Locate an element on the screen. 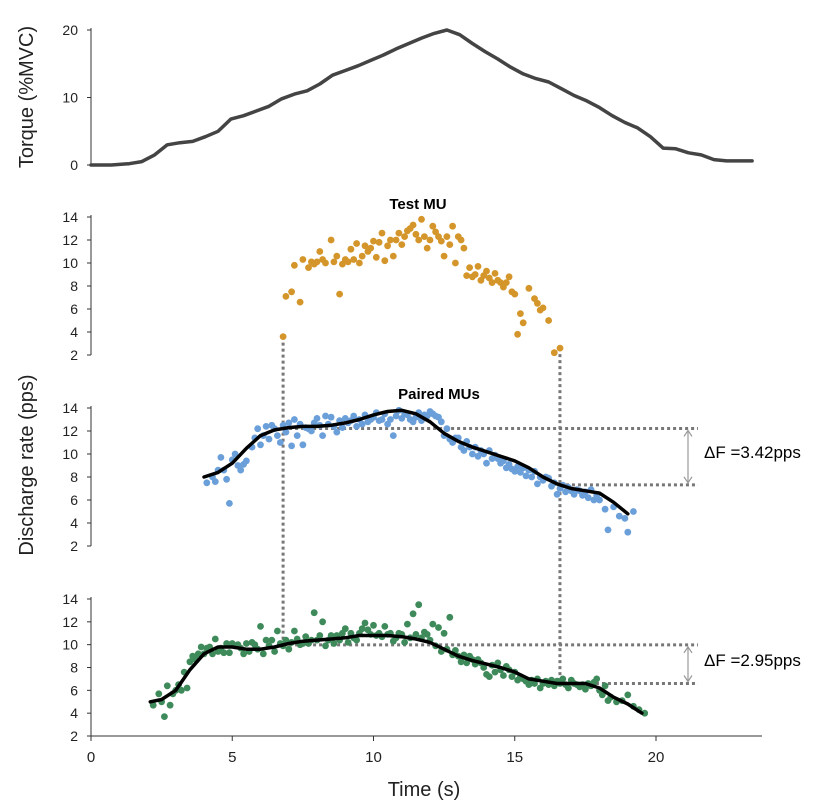  paired-mu-1-y-tick-label: 14 is located at coordinates (70, 408).